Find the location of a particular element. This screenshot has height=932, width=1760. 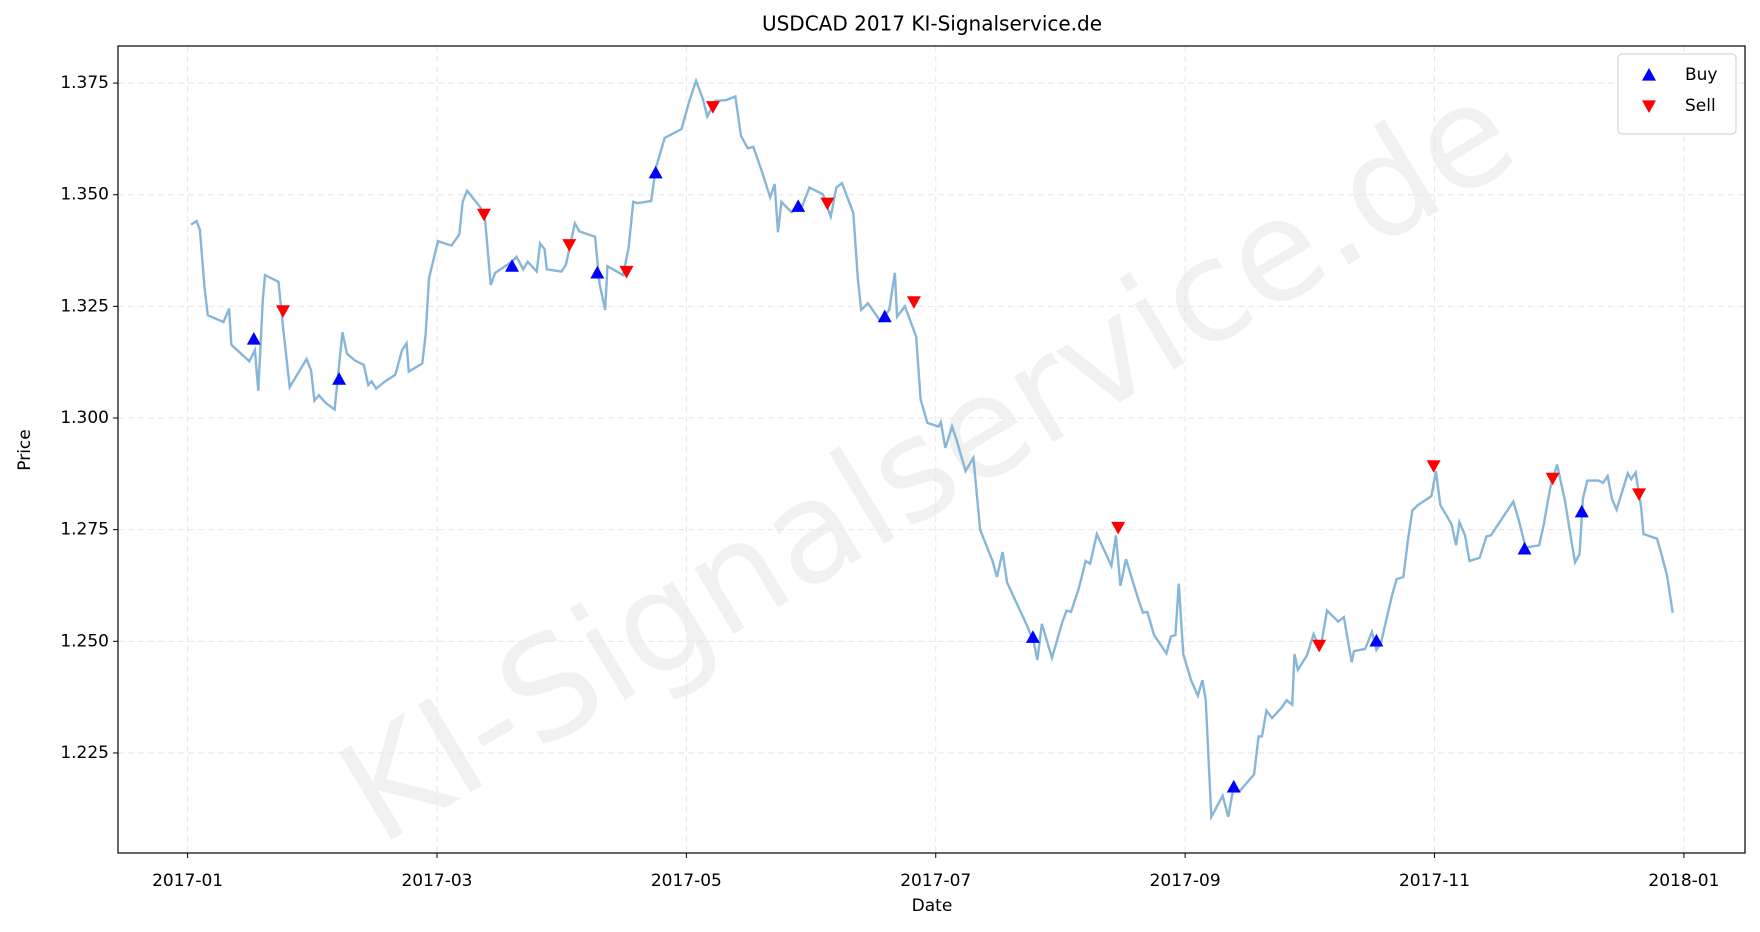

legend-label: Sell is located at coordinates (1700, 106).